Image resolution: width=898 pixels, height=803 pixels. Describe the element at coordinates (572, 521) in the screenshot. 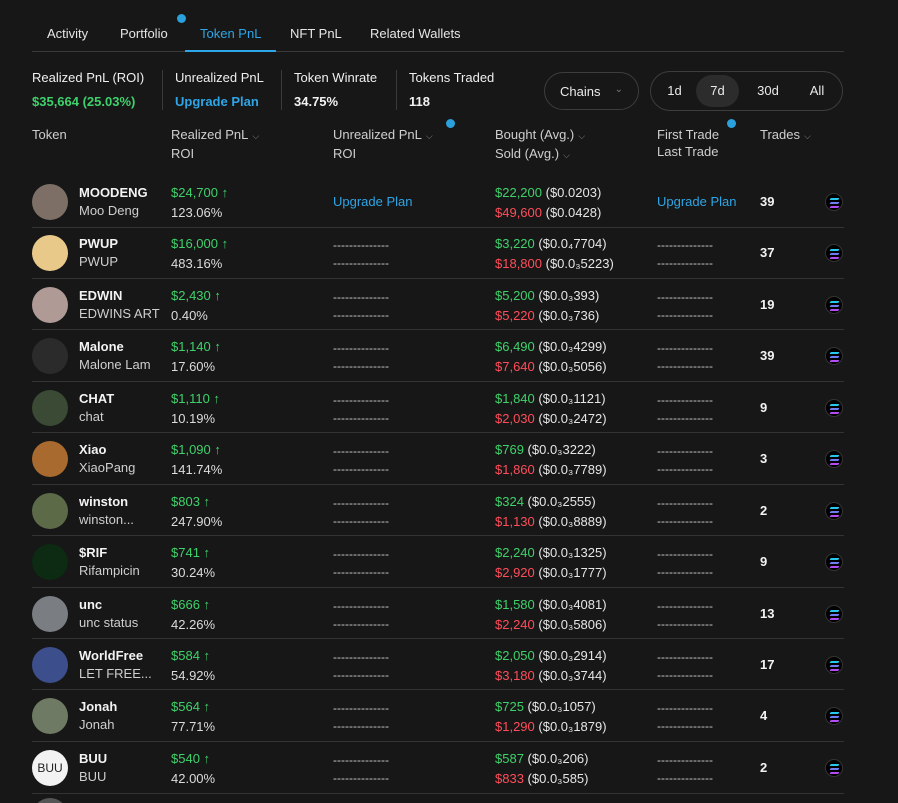

I see `sold-avg: ($0.0₃8889)` at that location.